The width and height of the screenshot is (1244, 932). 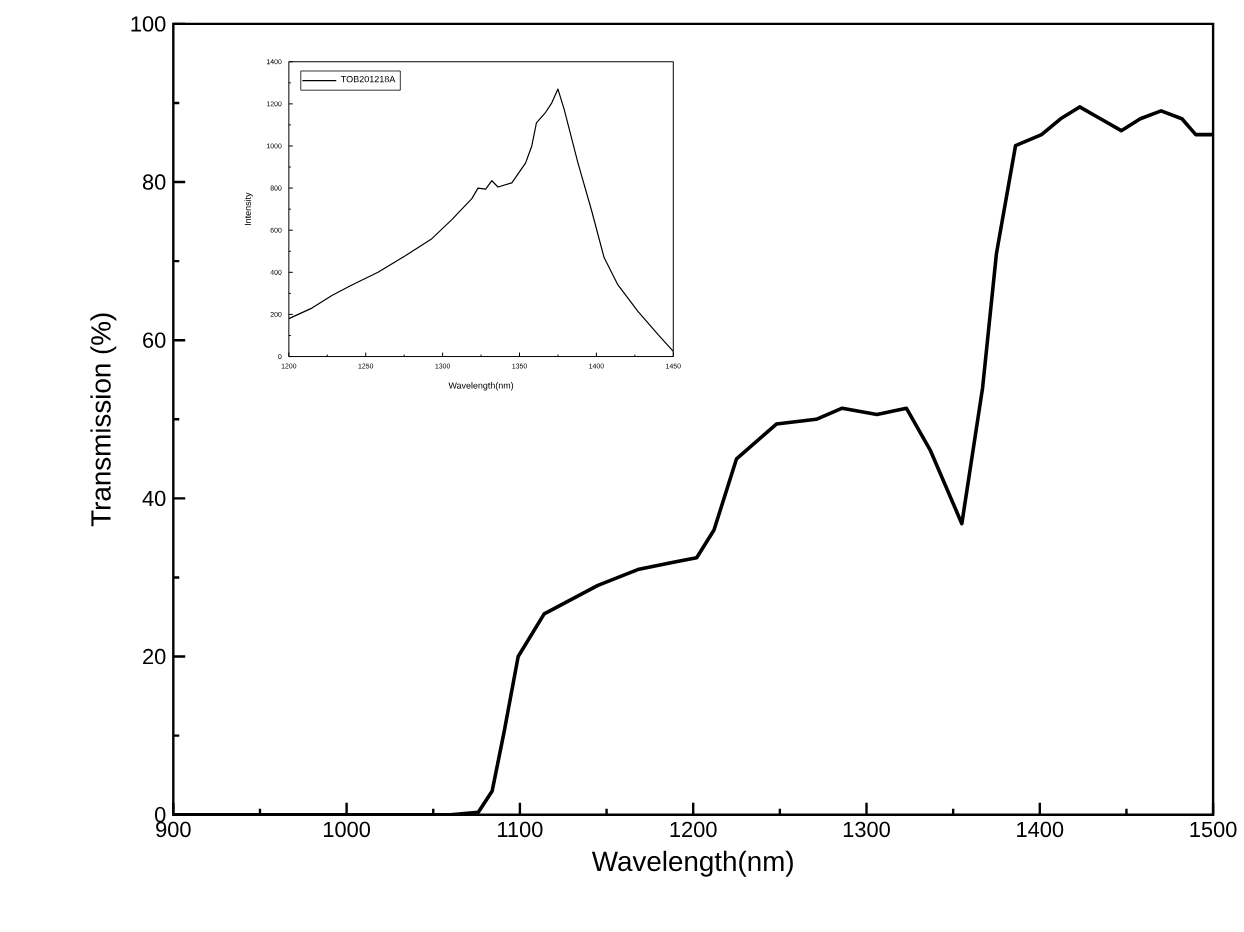 I want to click on y-tick-label: 40, so click(x=154, y=498).